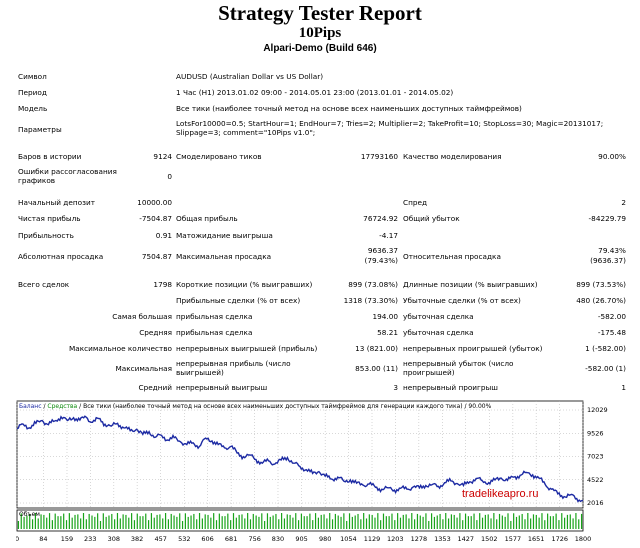  Describe the element at coordinates (395, 387) in the screenshot. I see `avg-consec-wins-value: 3` at that location.